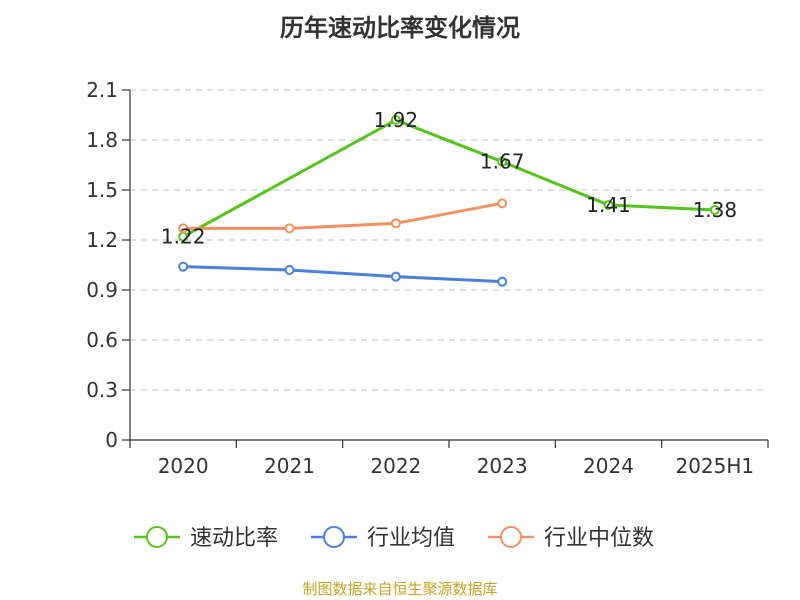  What do you see at coordinates (395, 466) in the screenshot?
I see `x-tick-label: 2022` at bounding box center [395, 466].